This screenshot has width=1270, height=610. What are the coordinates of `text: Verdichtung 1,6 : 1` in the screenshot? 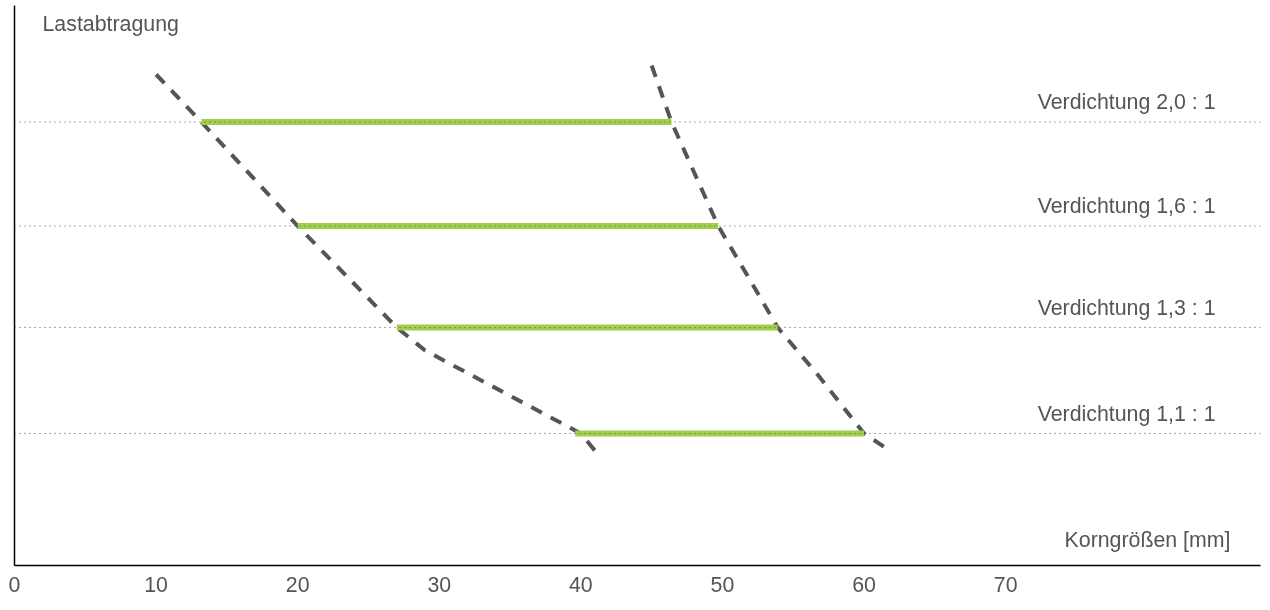 It's located at (1126, 206).